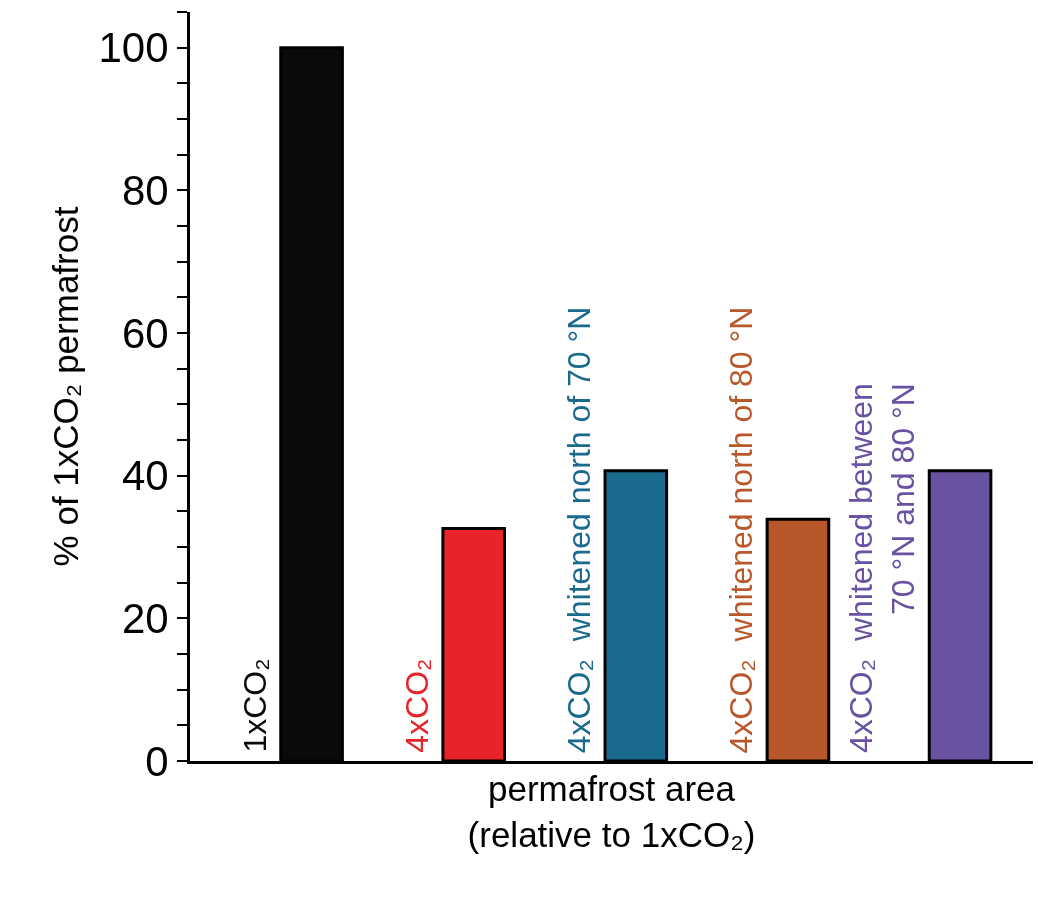  What do you see at coordinates (145, 191) in the screenshot?
I see `y-tick-label: 80` at bounding box center [145, 191].